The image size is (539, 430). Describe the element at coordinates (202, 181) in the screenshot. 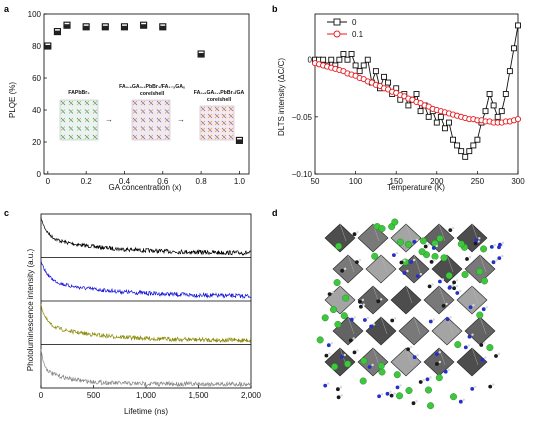

I see `a-xtick-label: 0.8` at that location.